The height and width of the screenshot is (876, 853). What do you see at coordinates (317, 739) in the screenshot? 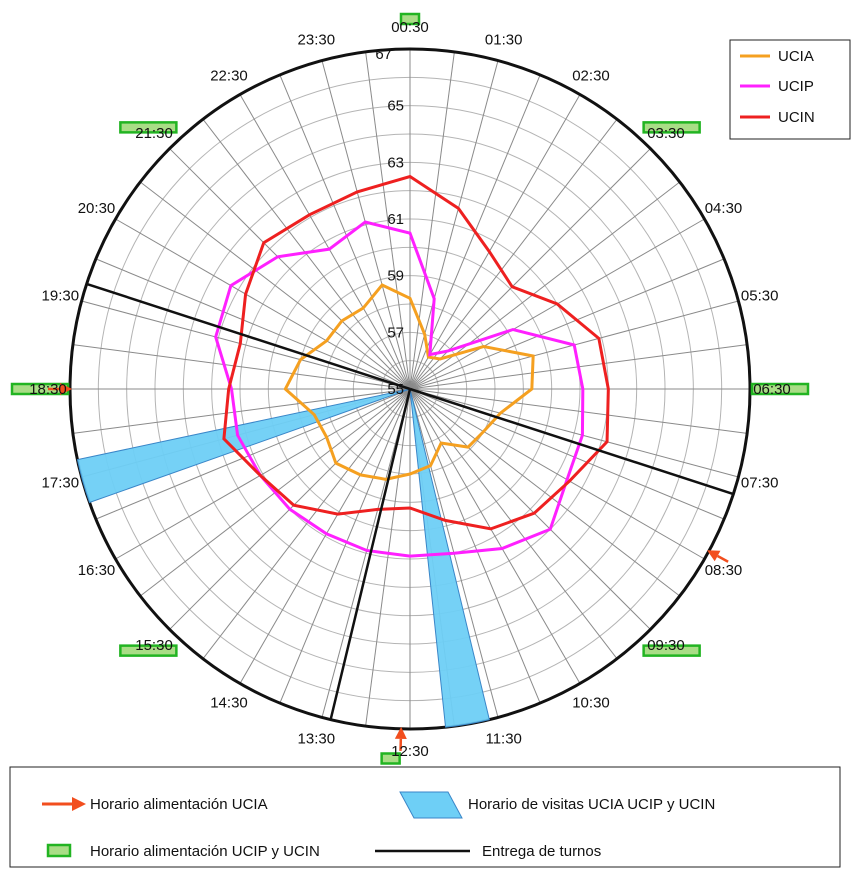
I see `angle-label: 13:30` at bounding box center [317, 739].